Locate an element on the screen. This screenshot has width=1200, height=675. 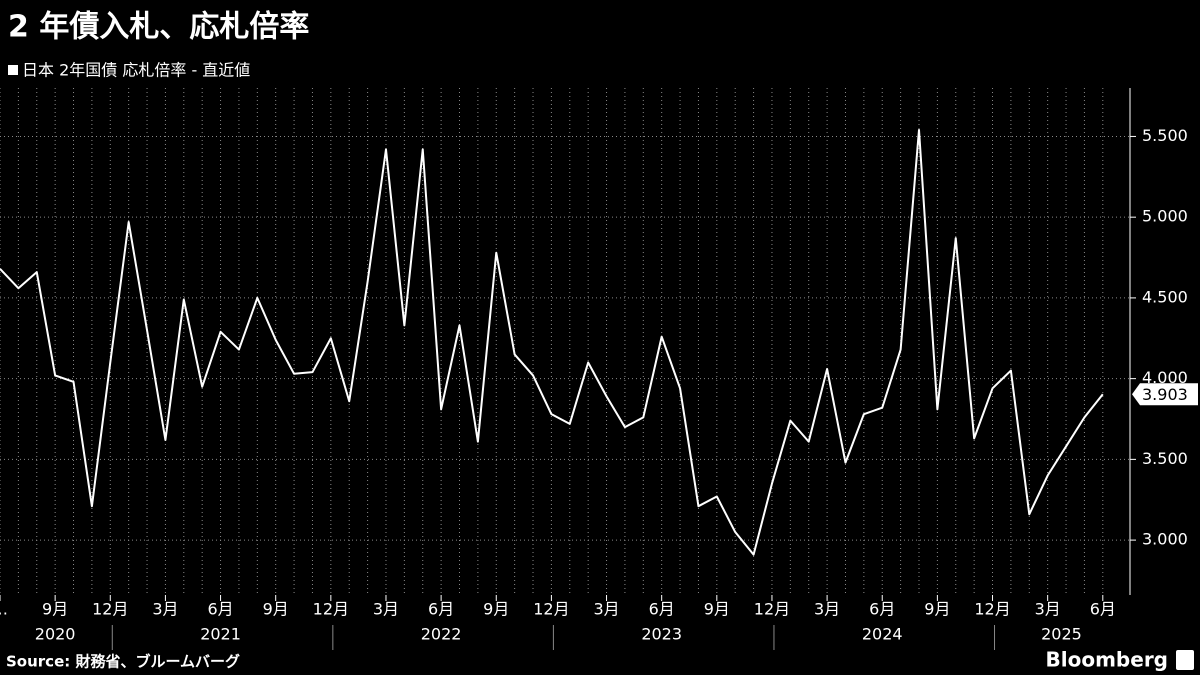
y-tick-label: 4.500 is located at coordinates (1165, 296).